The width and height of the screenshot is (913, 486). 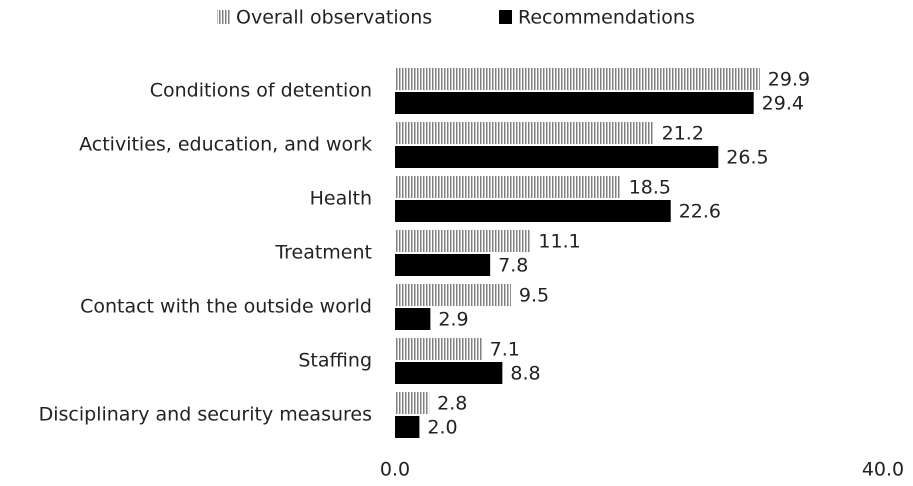 I want to click on y-tick-label: Conditions of detention, so click(x=261, y=91).